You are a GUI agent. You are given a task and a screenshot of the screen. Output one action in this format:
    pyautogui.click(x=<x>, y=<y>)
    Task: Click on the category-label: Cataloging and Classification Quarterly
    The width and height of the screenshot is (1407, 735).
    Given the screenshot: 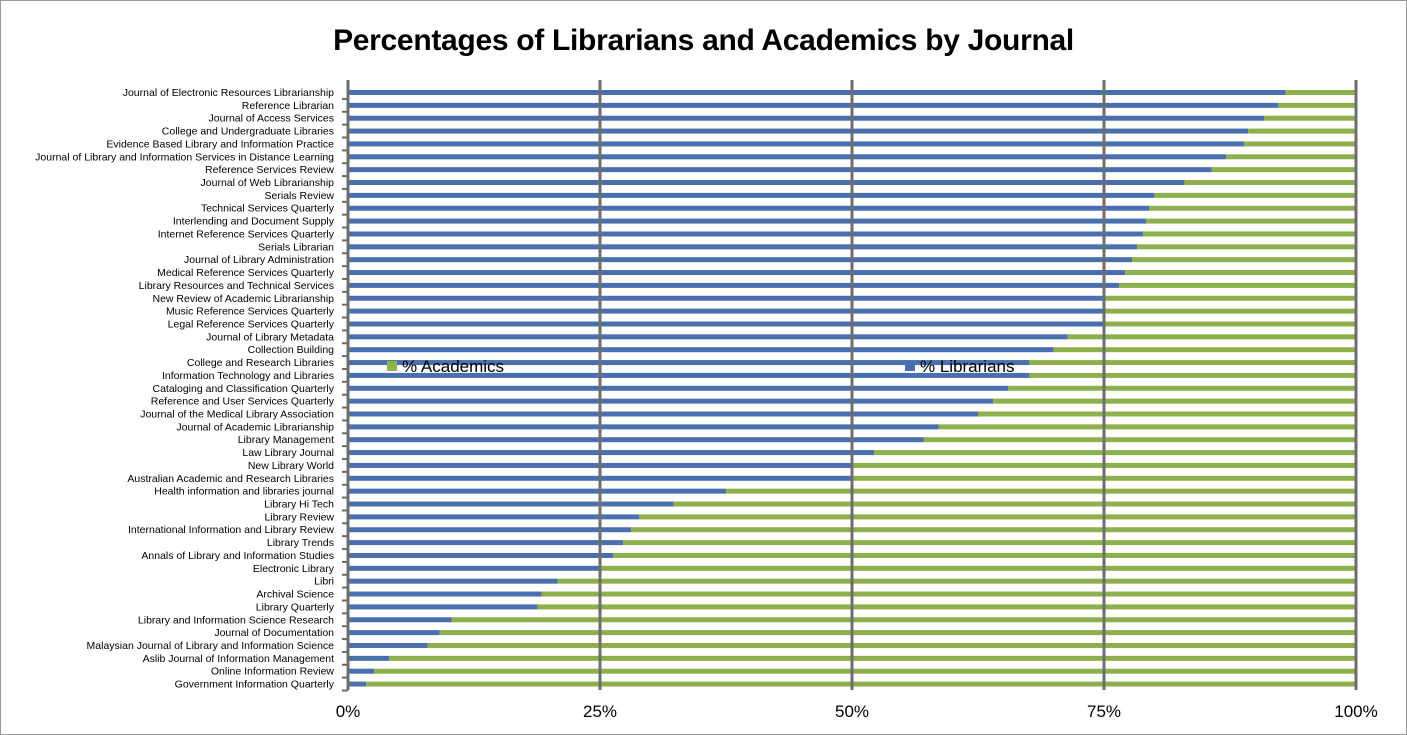 What is the action you would take?
    pyautogui.click(x=243, y=389)
    